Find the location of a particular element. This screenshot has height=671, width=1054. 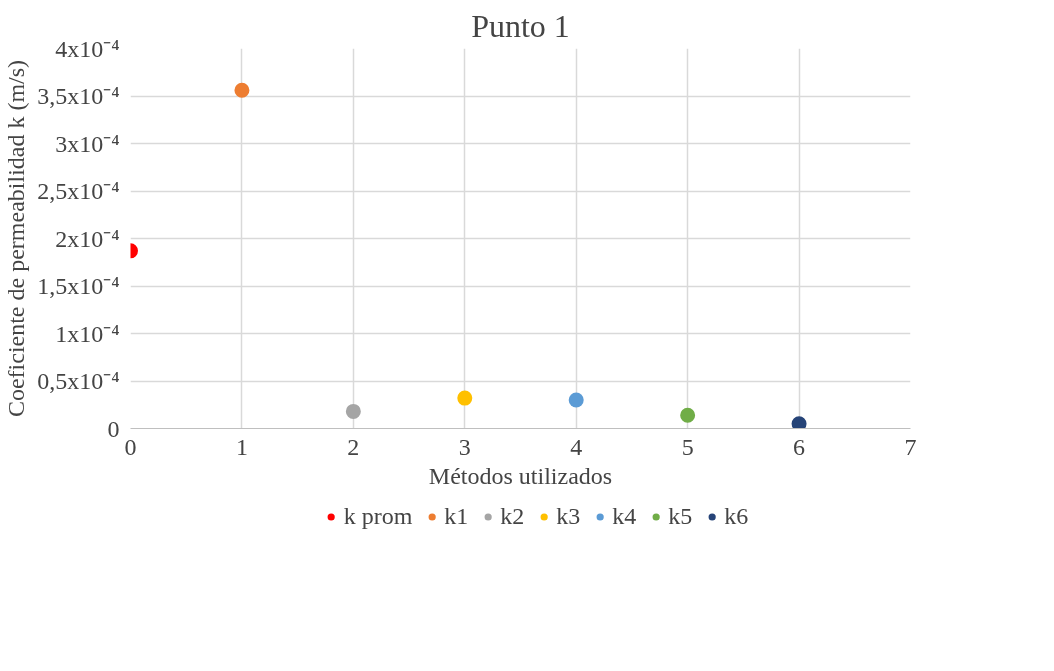

x-tick-label: 3 is located at coordinates (464, 446).